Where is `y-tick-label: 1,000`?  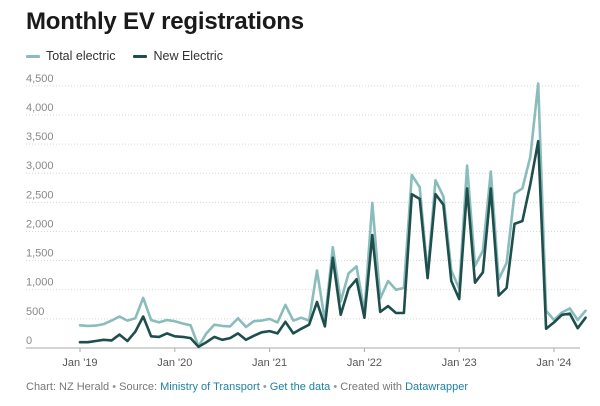 y-tick-label: 1,000 is located at coordinates (40, 283).